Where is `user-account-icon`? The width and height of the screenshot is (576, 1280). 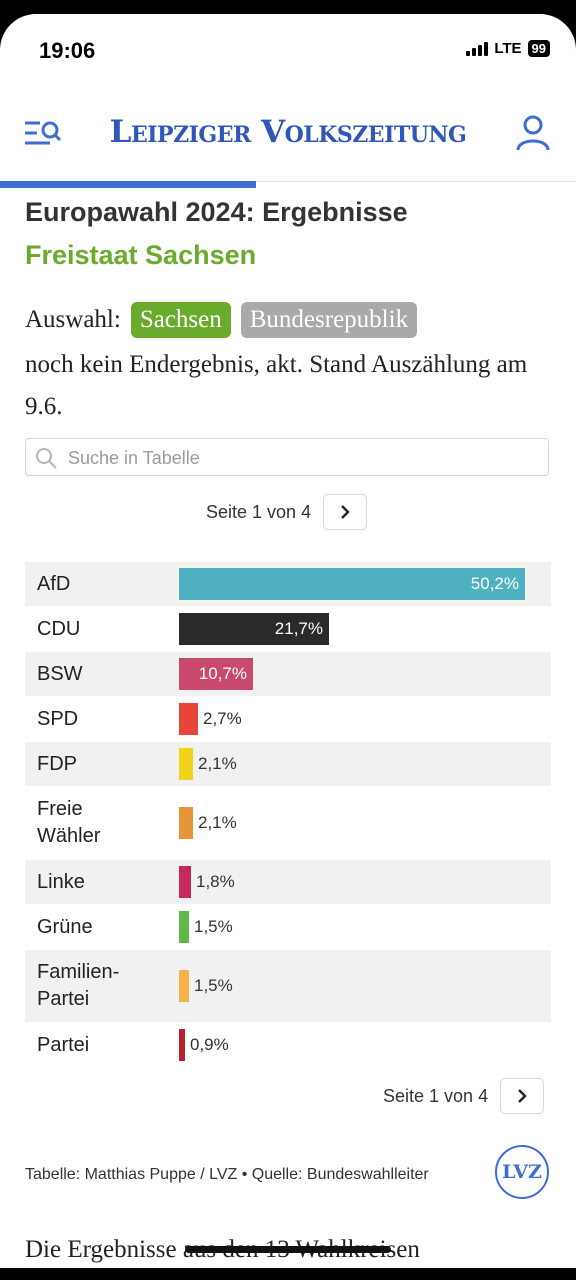 user-account-icon is located at coordinates (533, 133).